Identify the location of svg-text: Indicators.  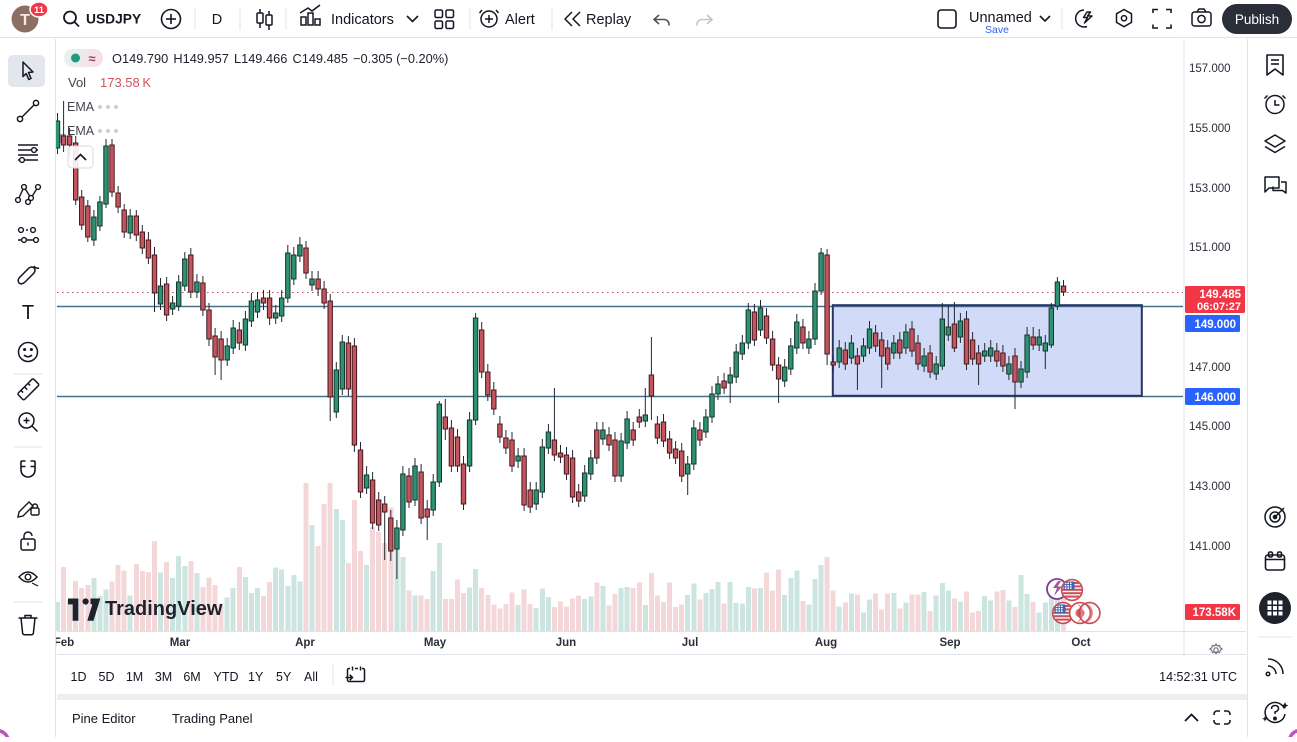
(362, 20).